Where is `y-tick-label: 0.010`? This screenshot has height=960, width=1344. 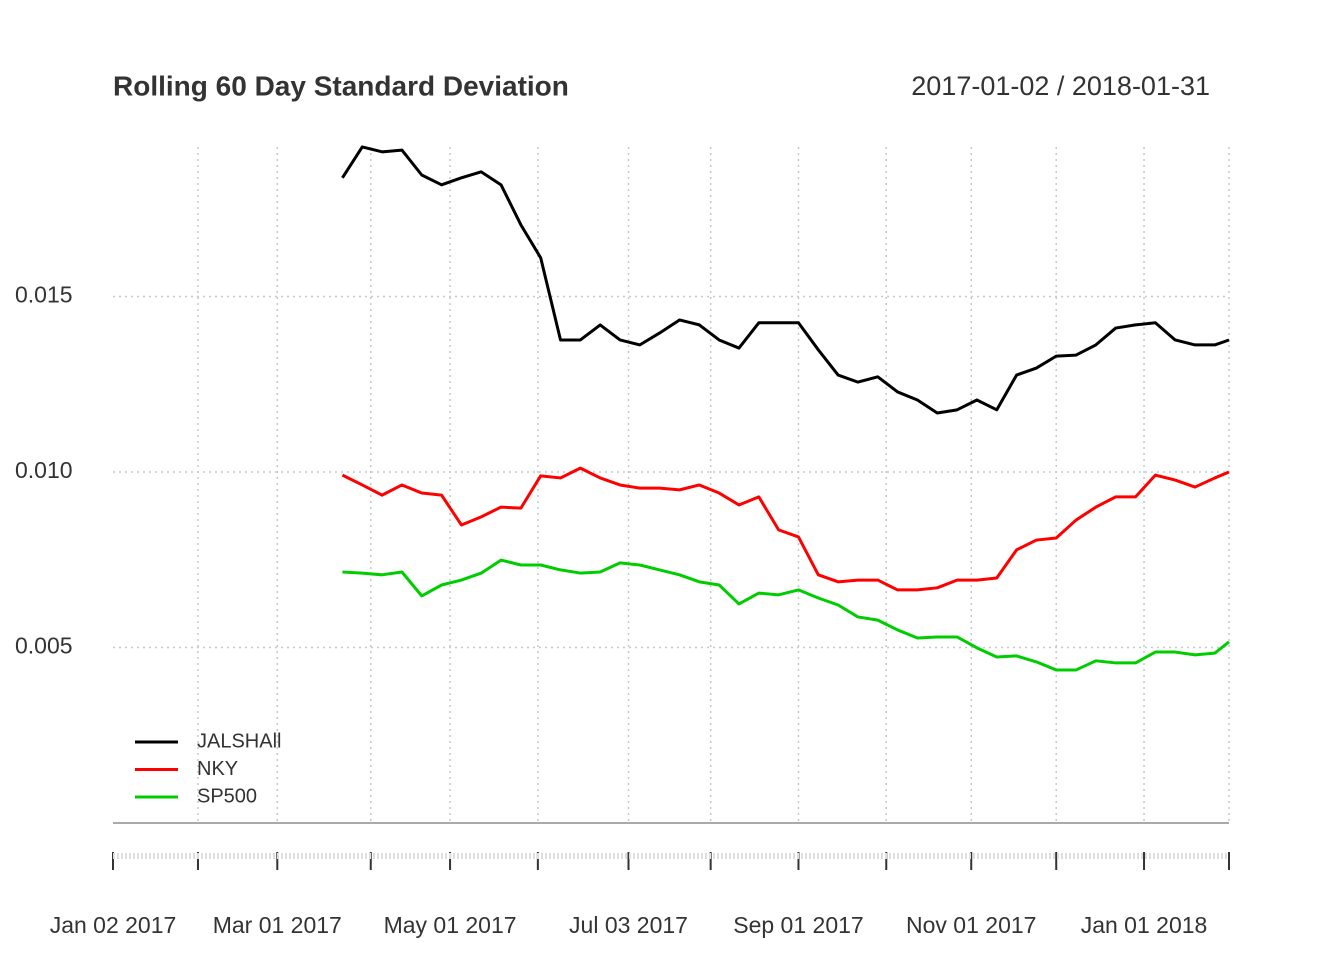
y-tick-label: 0.010 is located at coordinates (44, 470).